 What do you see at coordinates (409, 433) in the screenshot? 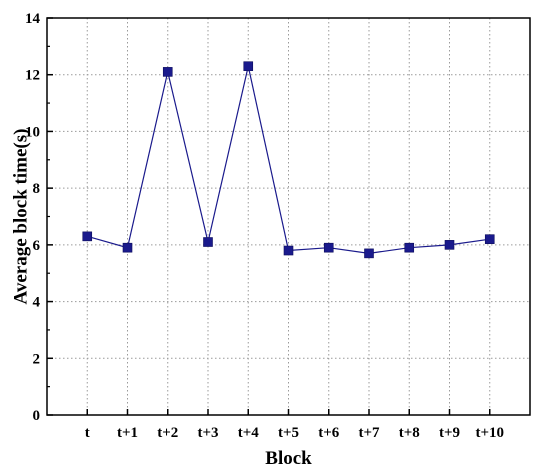
I see `x-tick-label: t+8` at bounding box center [409, 433].